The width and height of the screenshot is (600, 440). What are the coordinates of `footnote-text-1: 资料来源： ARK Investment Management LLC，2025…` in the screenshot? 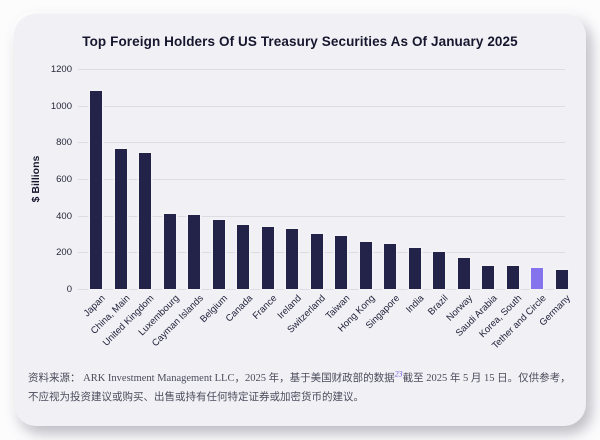 It's located at (211, 378).